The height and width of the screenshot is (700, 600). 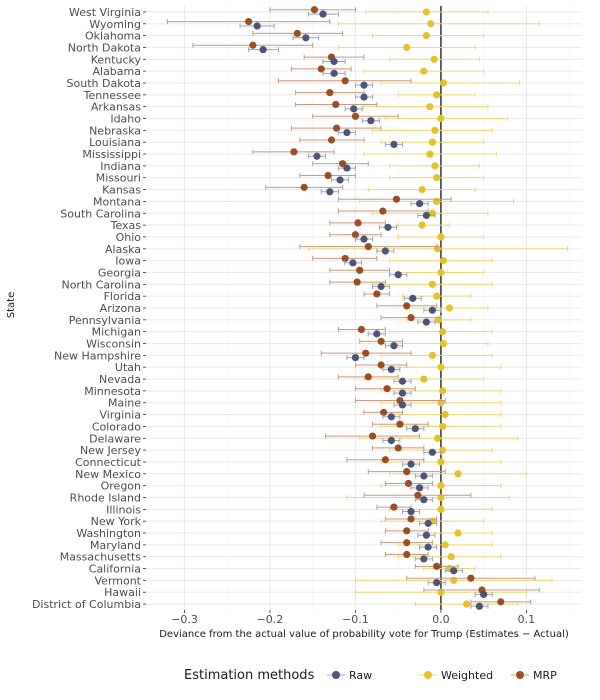 What do you see at coordinates (121, 190) in the screenshot?
I see `state-label: Kansas` at bounding box center [121, 190].